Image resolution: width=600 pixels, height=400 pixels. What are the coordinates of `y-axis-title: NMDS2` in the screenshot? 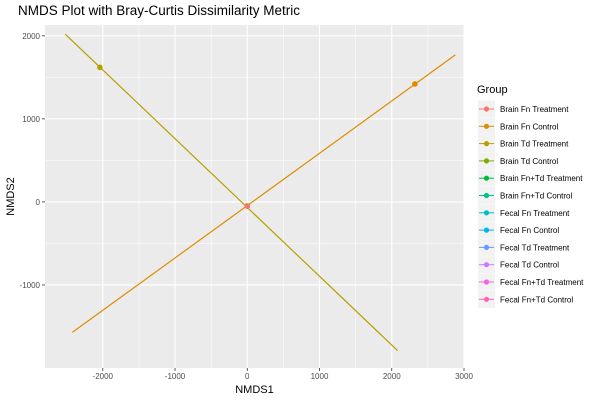 It's located at (11, 196).